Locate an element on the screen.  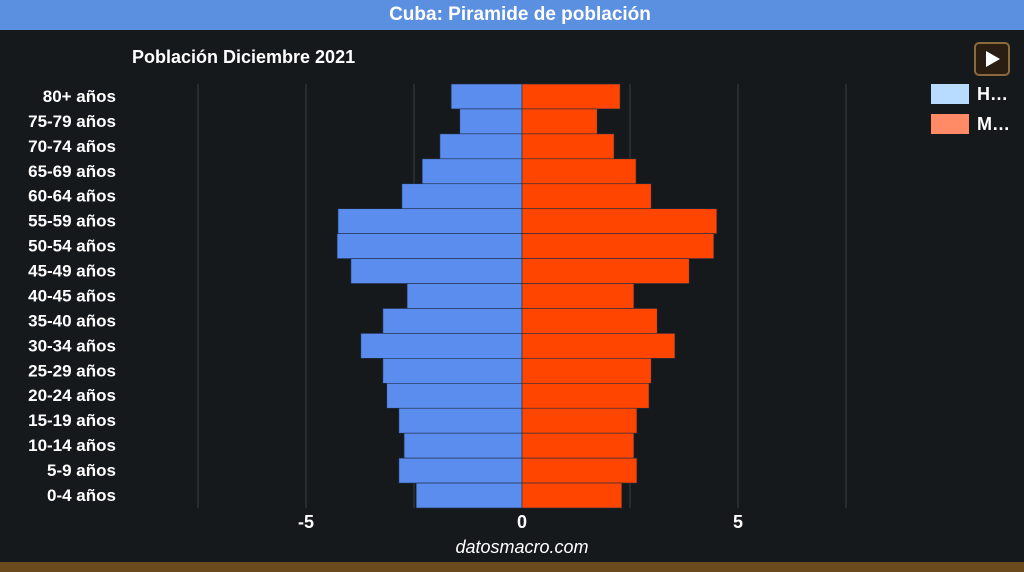
chart-title: Cuba: Piramide de población is located at coordinates (520, 14).